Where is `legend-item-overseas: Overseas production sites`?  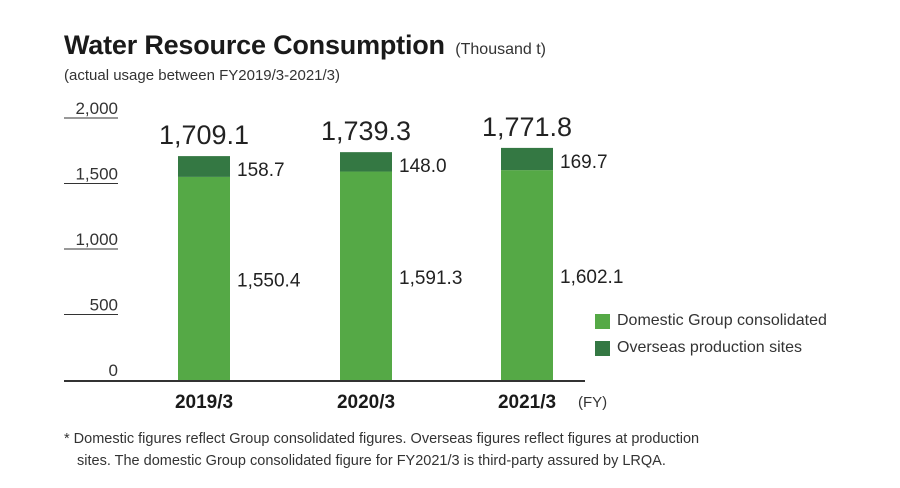 legend-item-overseas: Overseas production sites is located at coordinates (711, 348).